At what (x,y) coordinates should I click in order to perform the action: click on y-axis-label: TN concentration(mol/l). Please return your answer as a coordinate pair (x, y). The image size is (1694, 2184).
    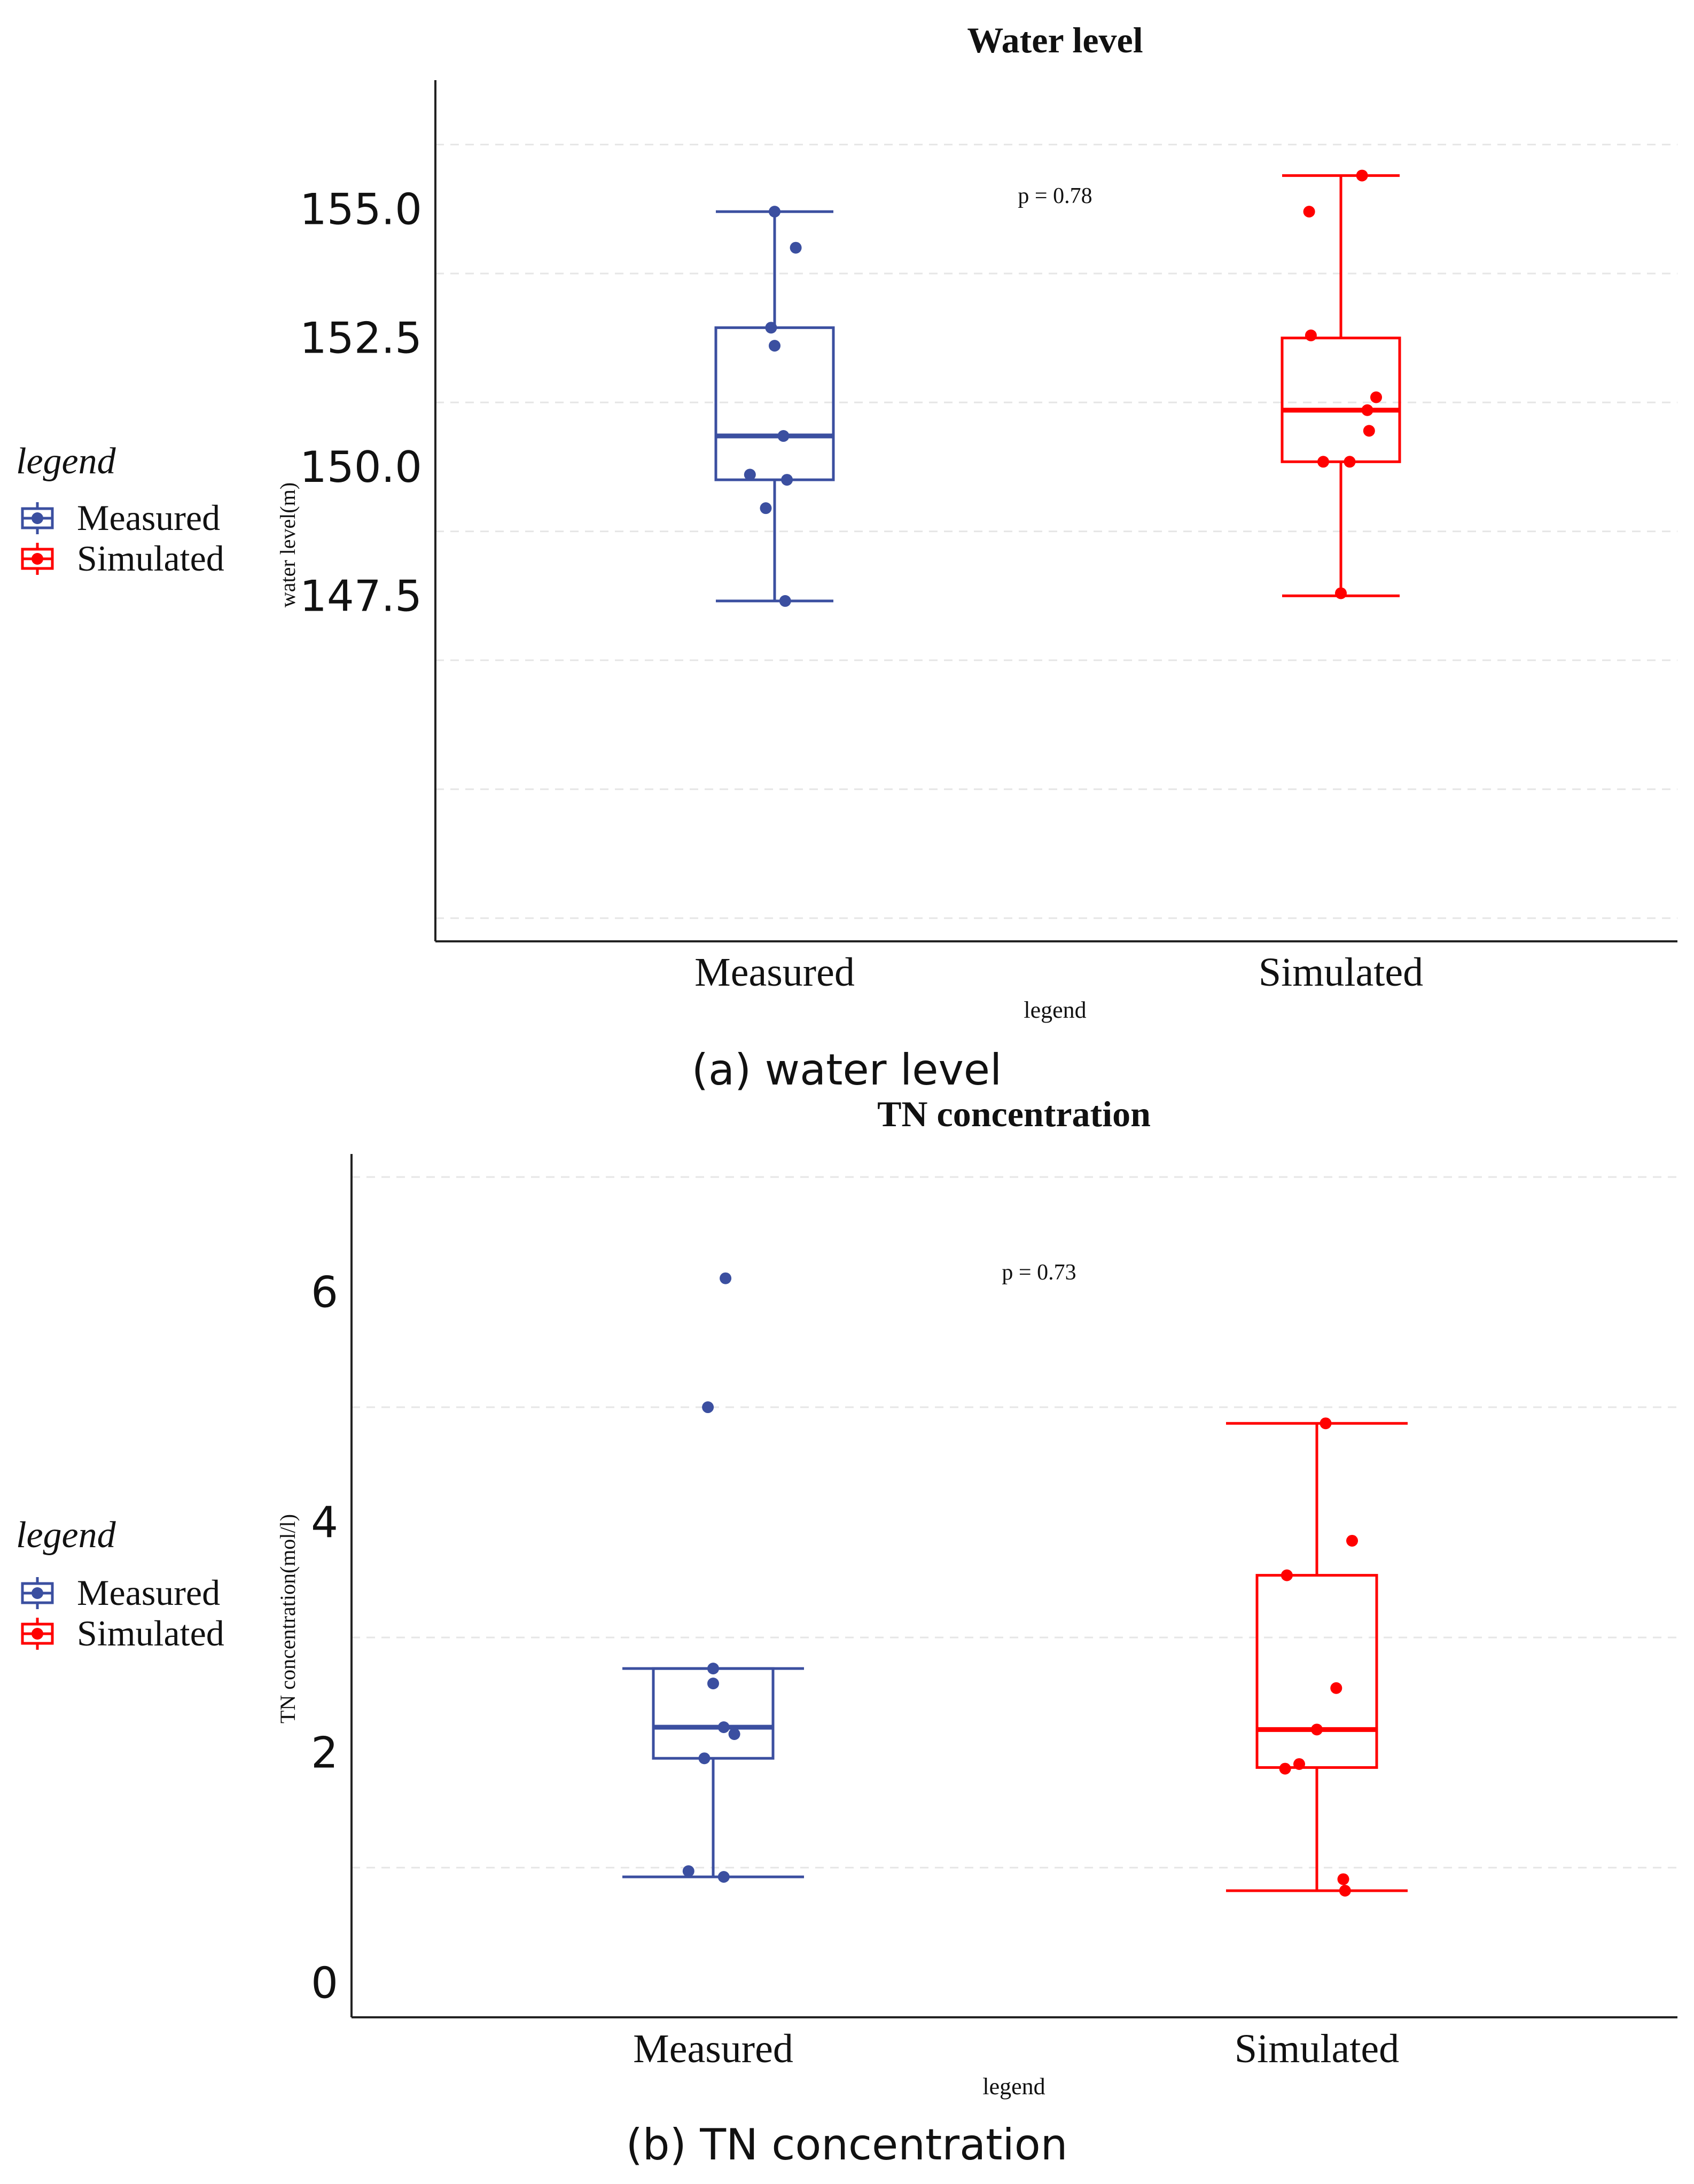
    Looking at the image, I should click on (288, 1618).